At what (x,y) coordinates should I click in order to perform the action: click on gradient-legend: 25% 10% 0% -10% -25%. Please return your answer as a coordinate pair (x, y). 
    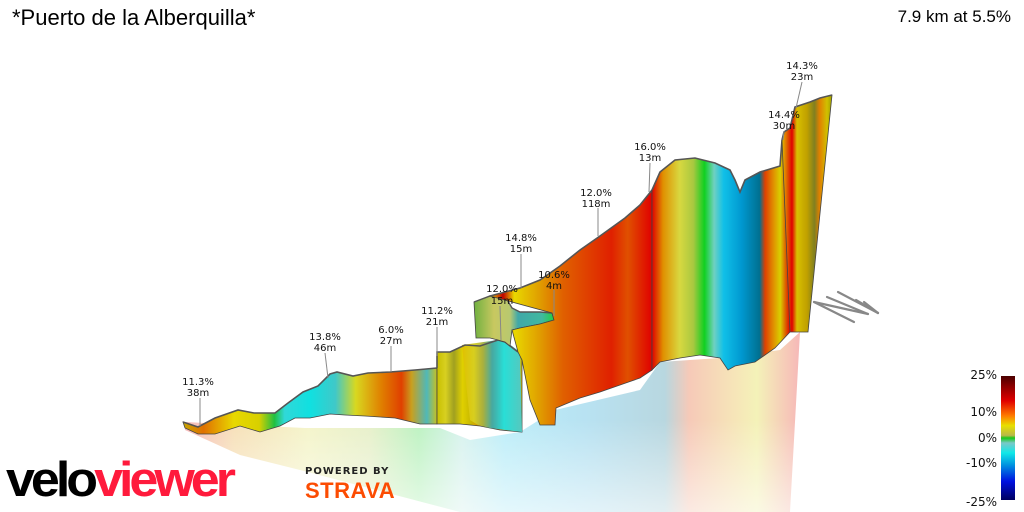
    Looking at the image, I should click on (989, 440).